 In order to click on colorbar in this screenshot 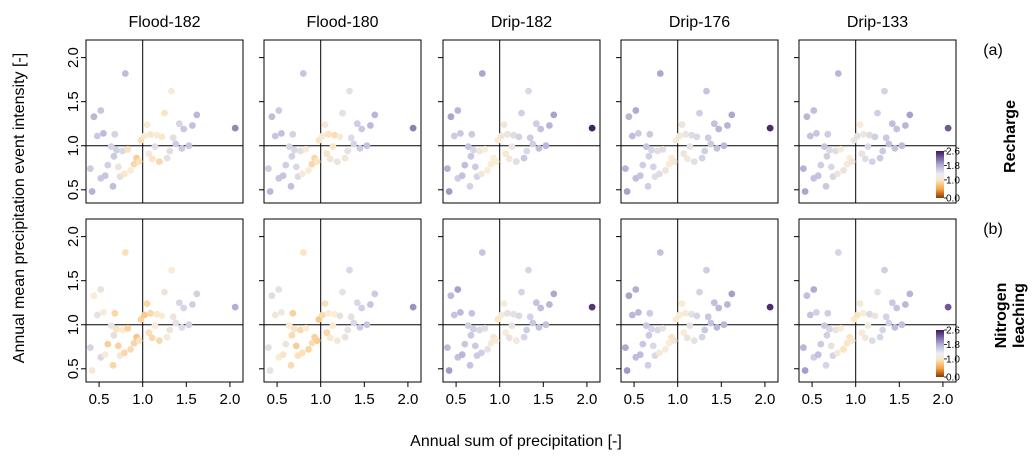, I will do `click(940, 353)`.